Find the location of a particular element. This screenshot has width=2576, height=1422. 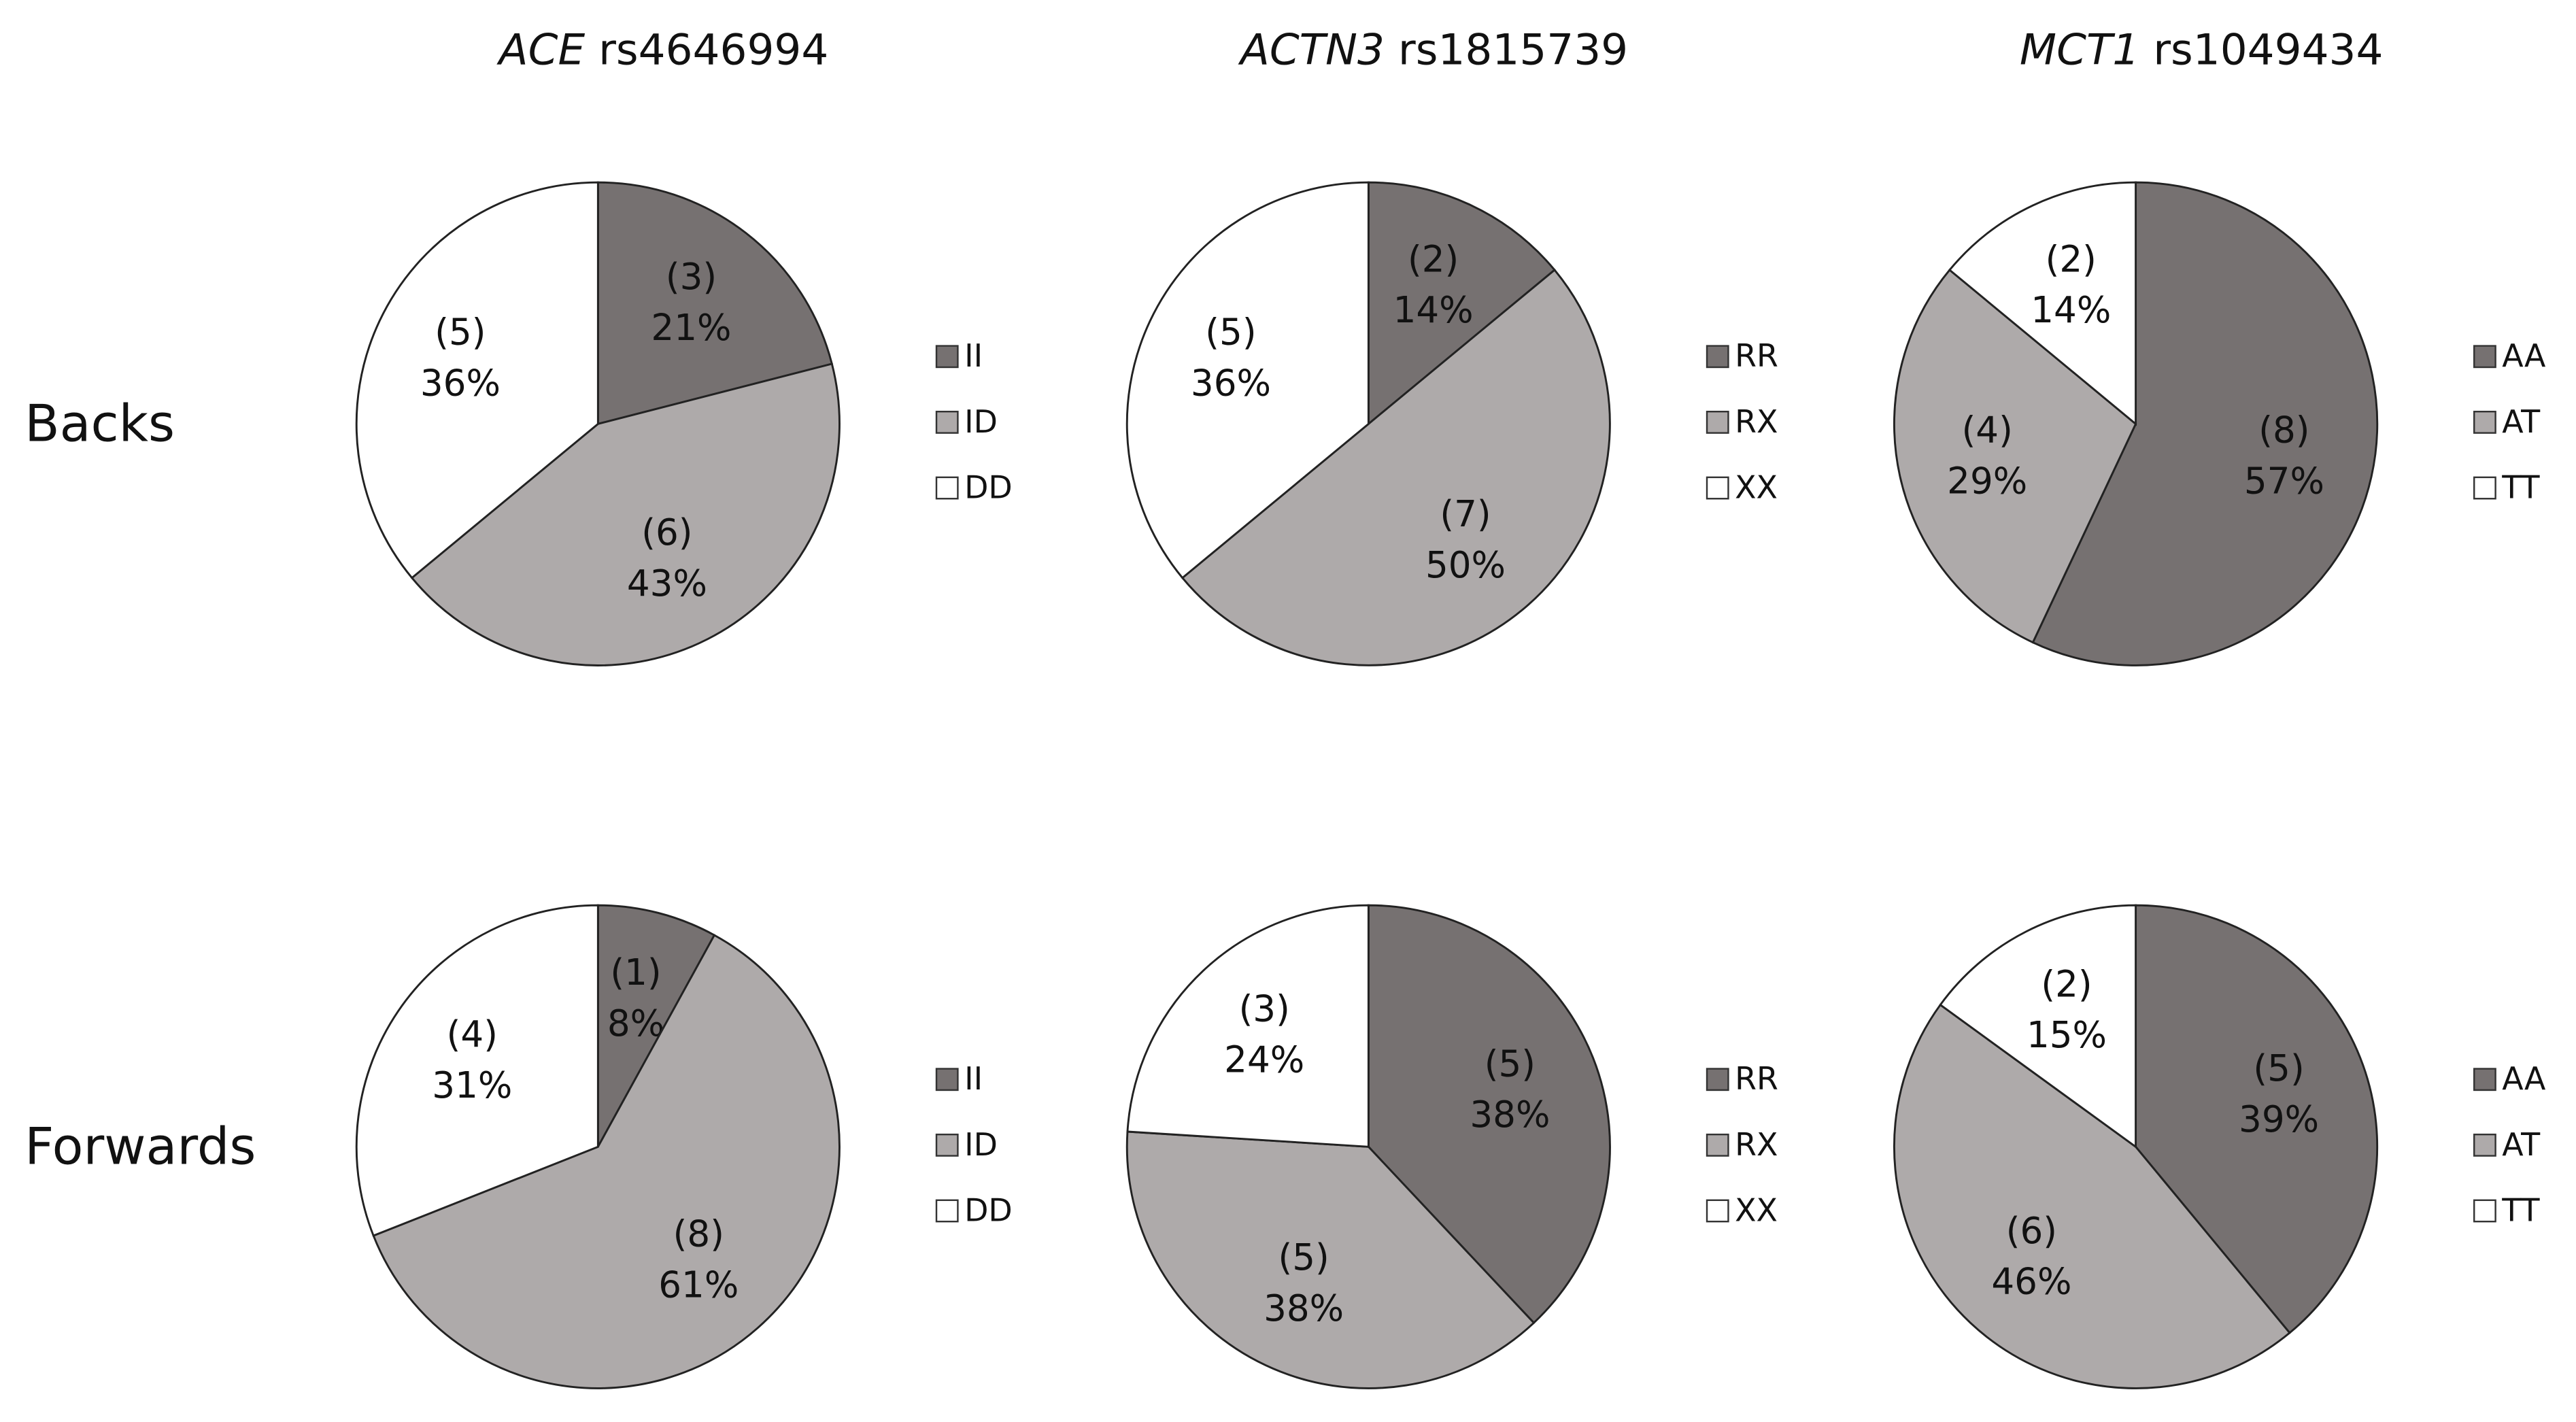

percent-label: 15% is located at coordinates (2067, 1035).